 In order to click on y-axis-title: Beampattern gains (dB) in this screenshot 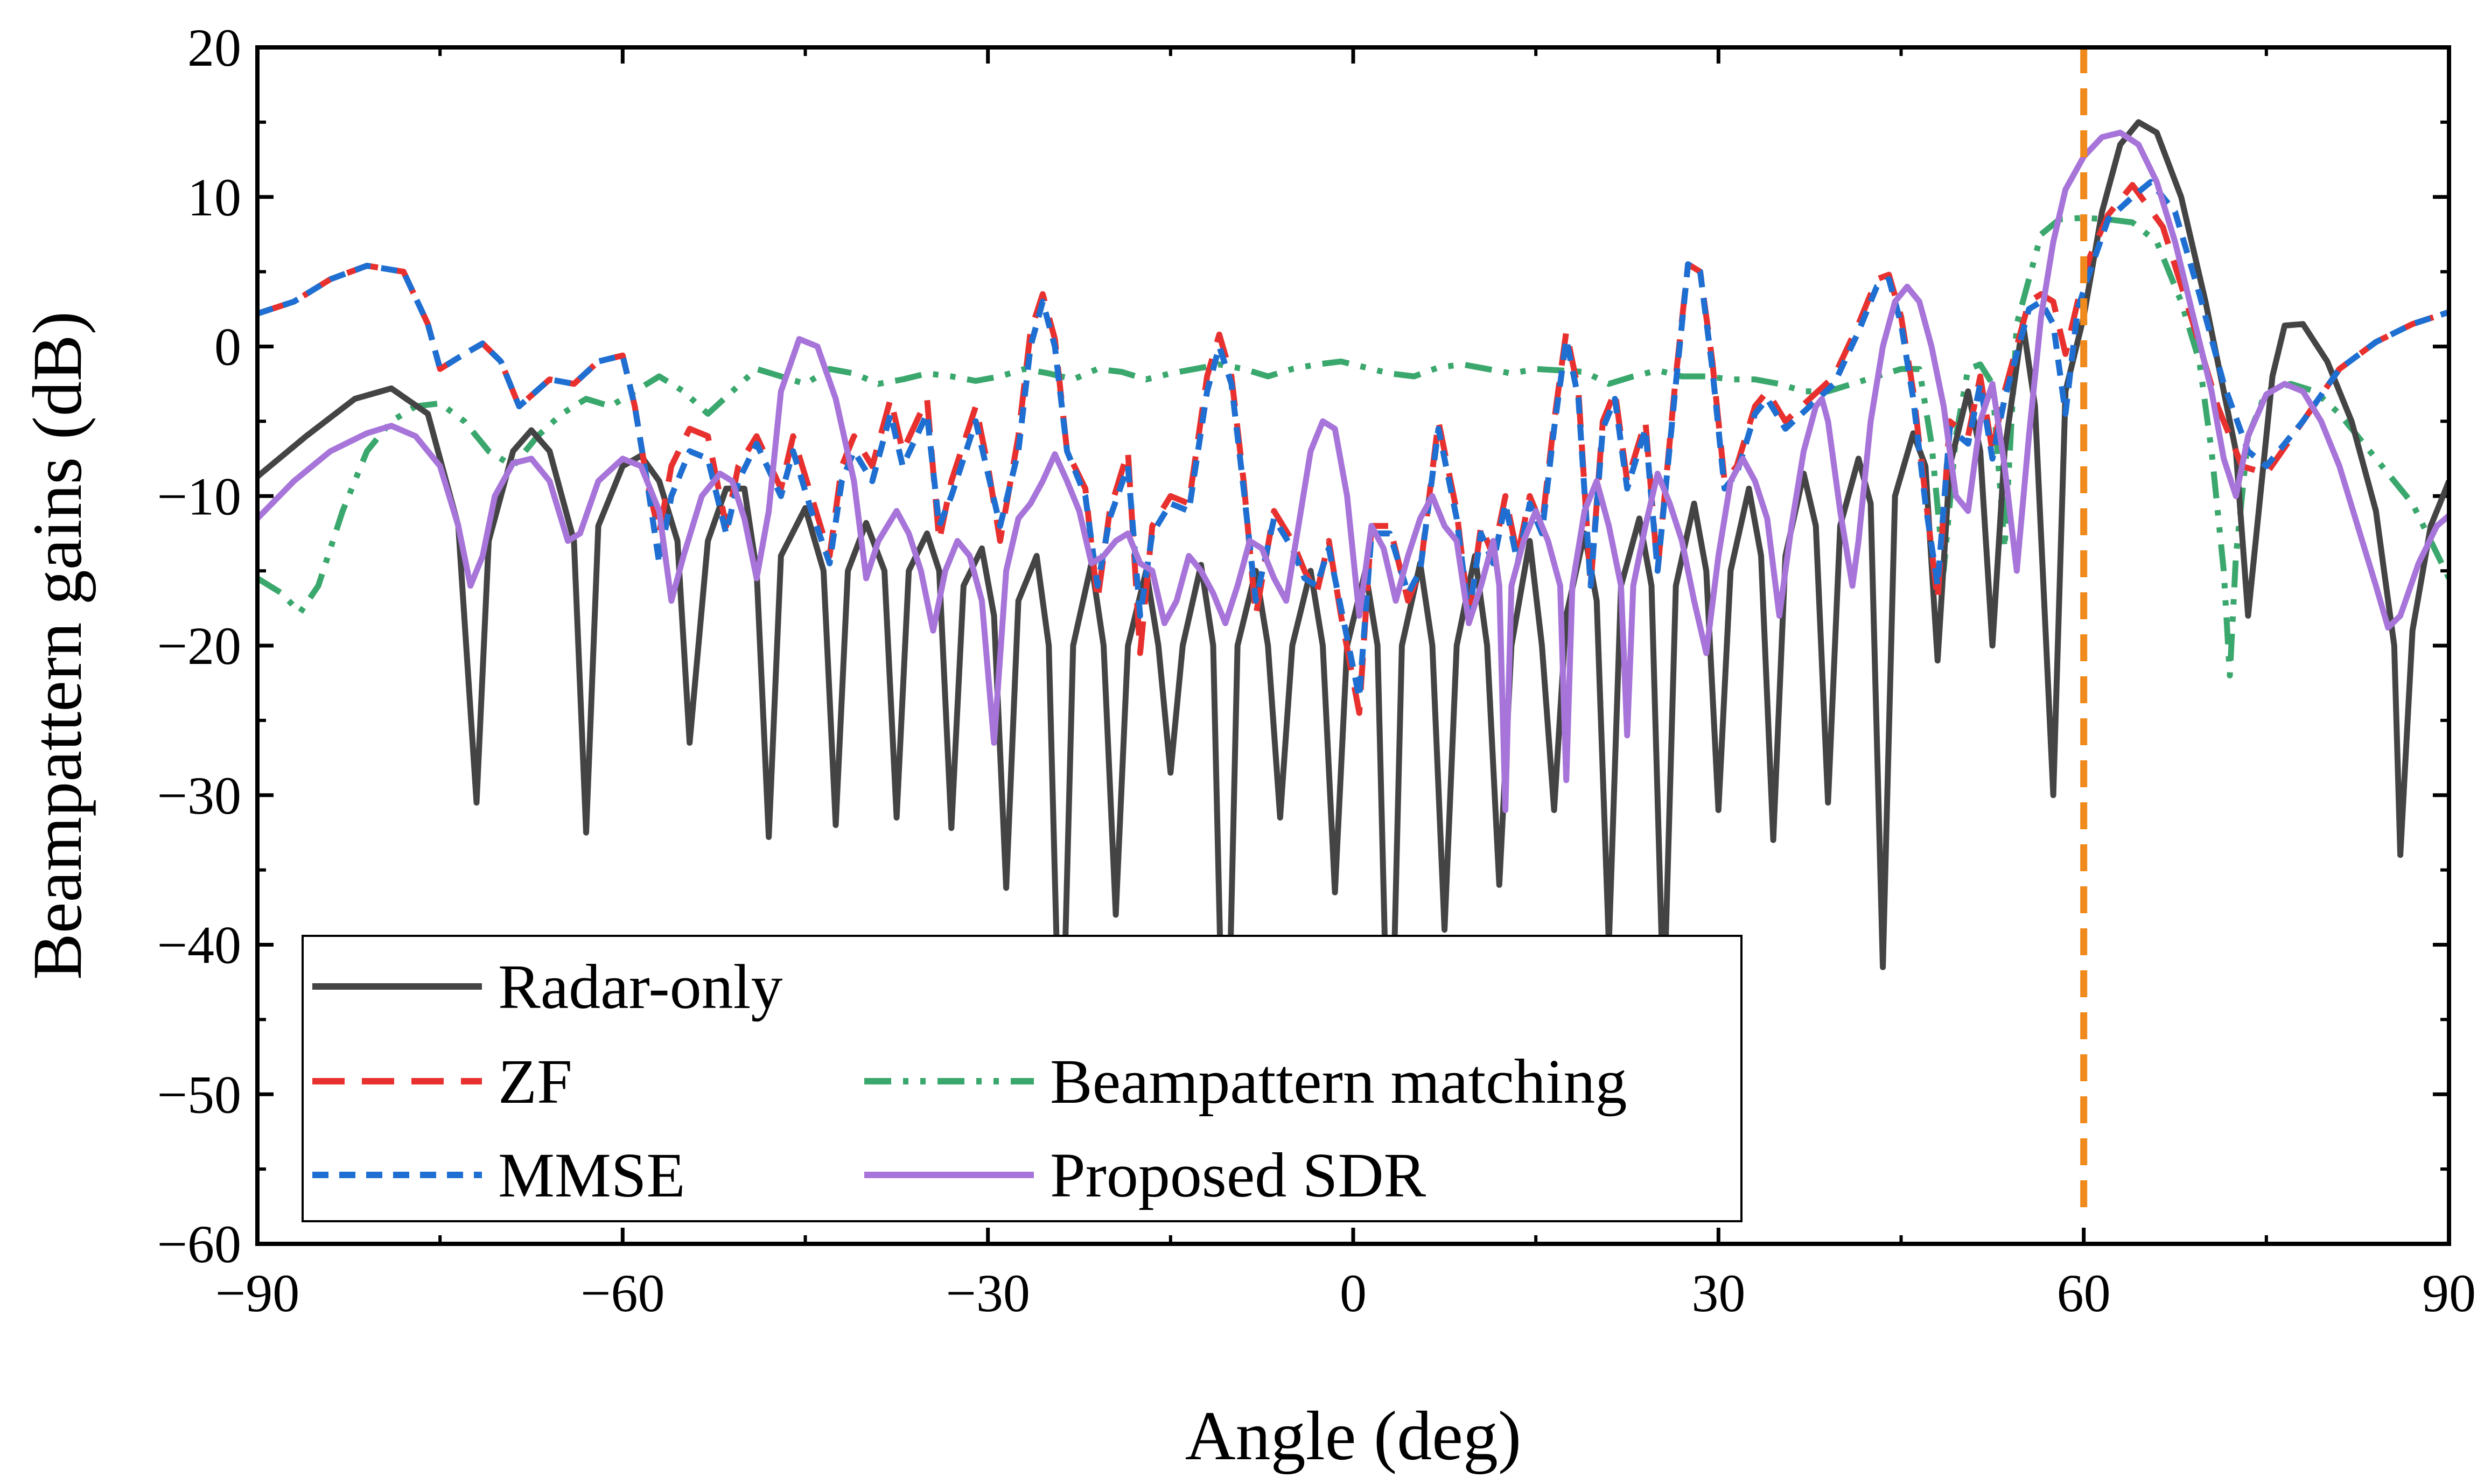, I will do `click(57, 645)`.